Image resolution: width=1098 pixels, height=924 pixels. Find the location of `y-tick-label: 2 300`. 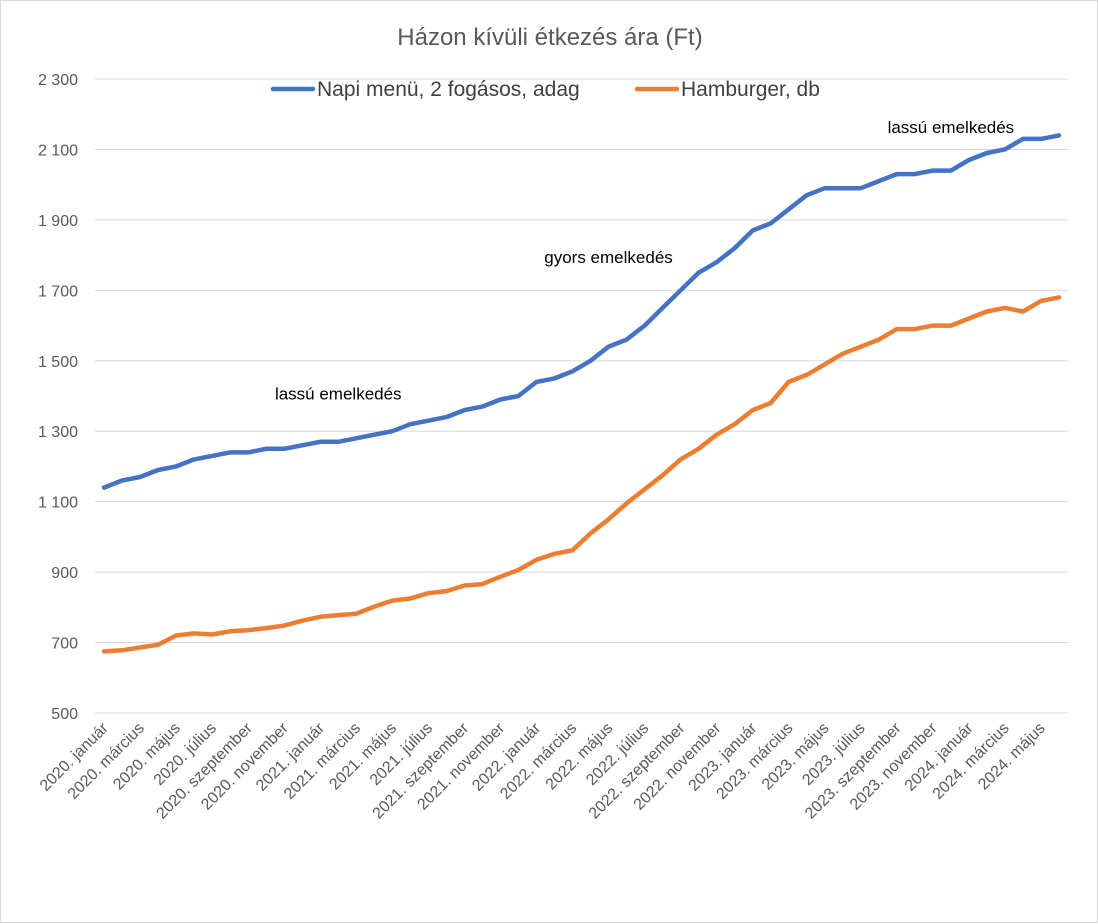

y-tick-label: 2 300 is located at coordinates (58, 80).